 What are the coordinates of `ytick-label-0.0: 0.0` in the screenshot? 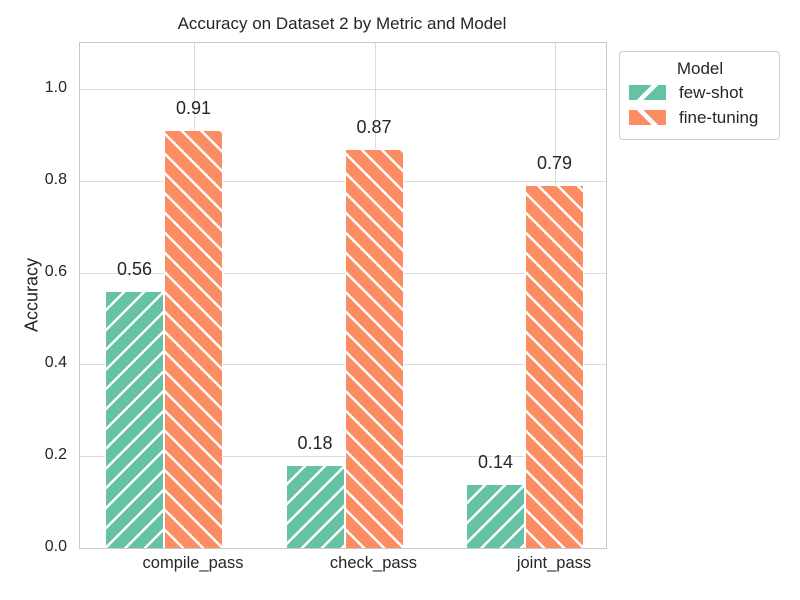 It's located at (55, 546).